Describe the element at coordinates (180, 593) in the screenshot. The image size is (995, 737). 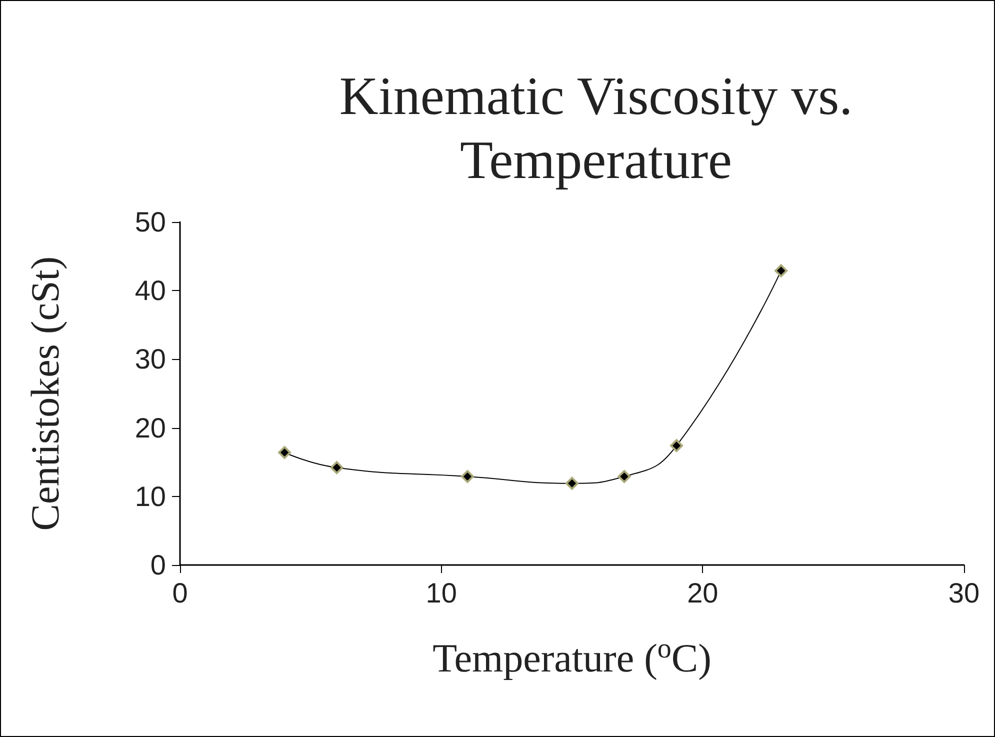
I see `x-tick-label: 0` at that location.